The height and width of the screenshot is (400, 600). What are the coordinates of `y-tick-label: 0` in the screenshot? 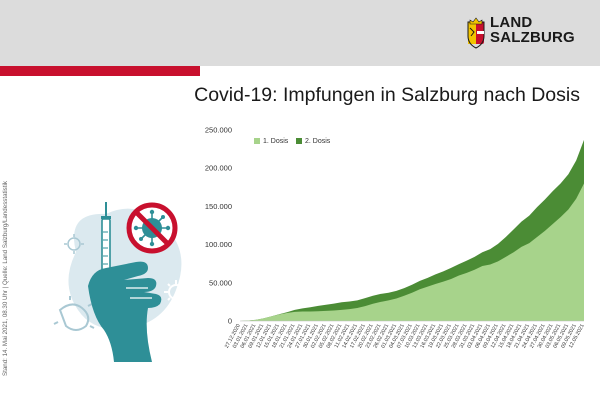 It's located at (230, 321).